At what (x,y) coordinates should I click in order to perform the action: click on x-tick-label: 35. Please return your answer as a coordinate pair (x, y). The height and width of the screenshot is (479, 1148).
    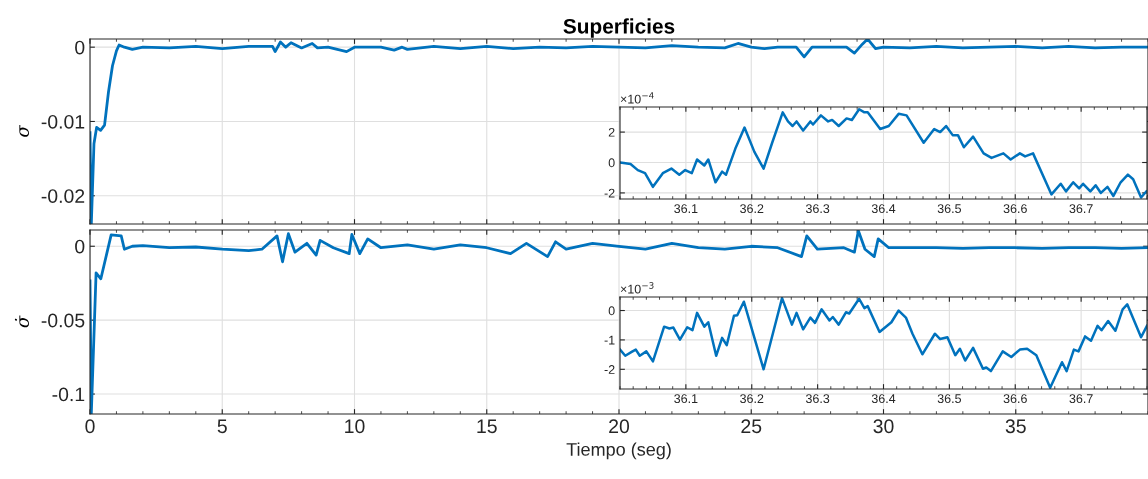
    Looking at the image, I should click on (1015, 426).